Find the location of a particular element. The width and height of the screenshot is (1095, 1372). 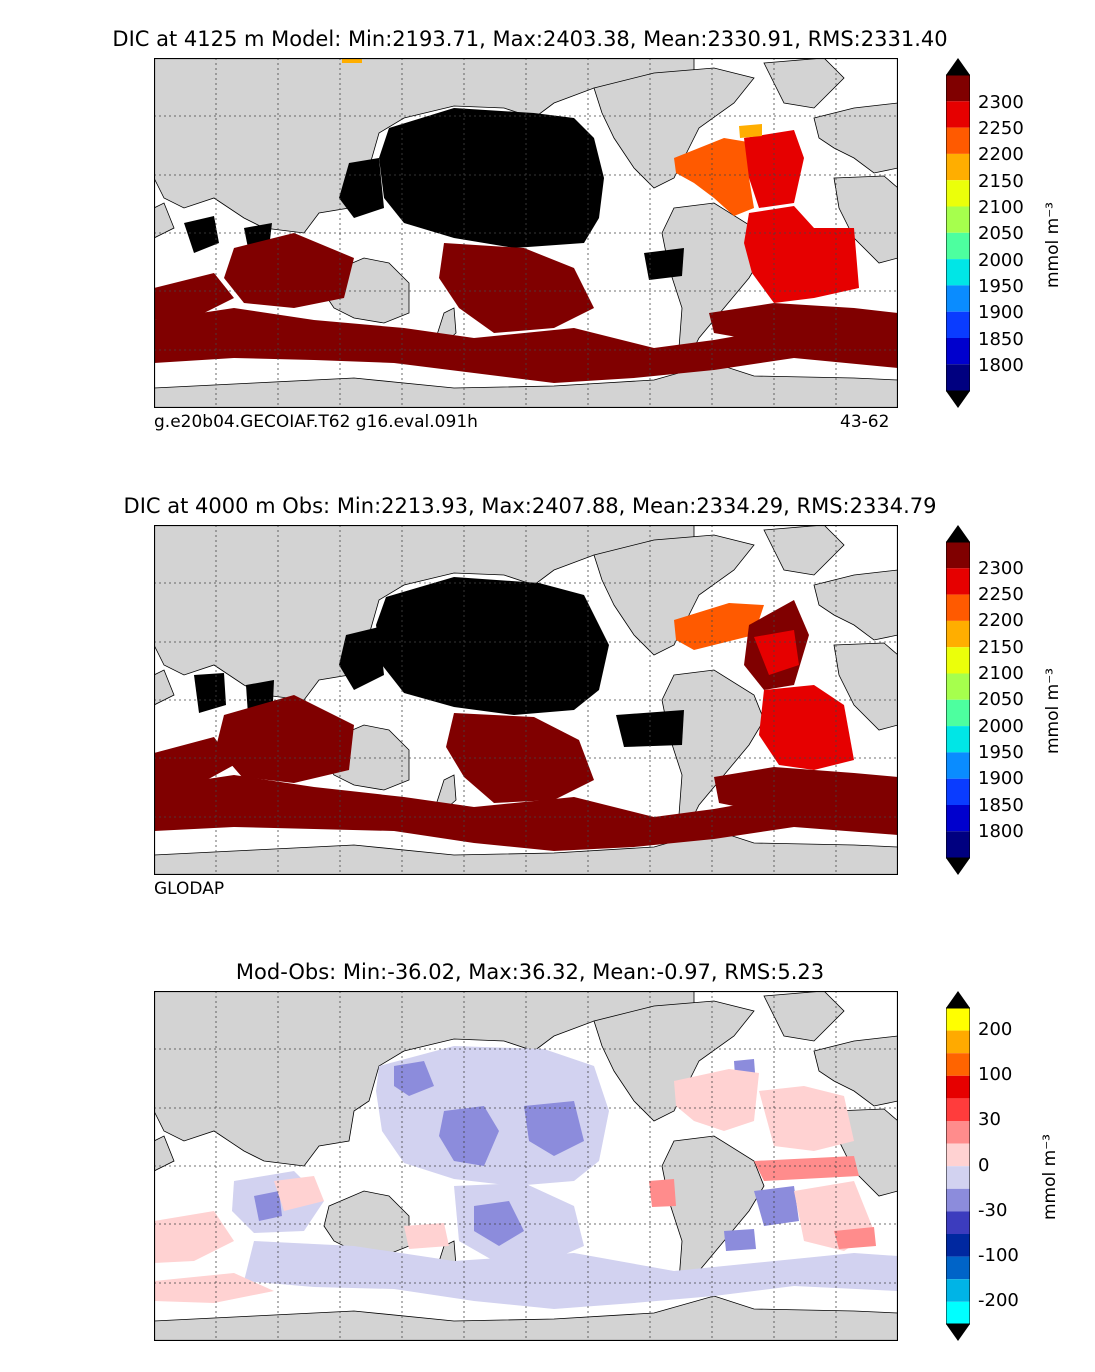

panel1-cb-tick: 1900 is located at coordinates (1001, 312).